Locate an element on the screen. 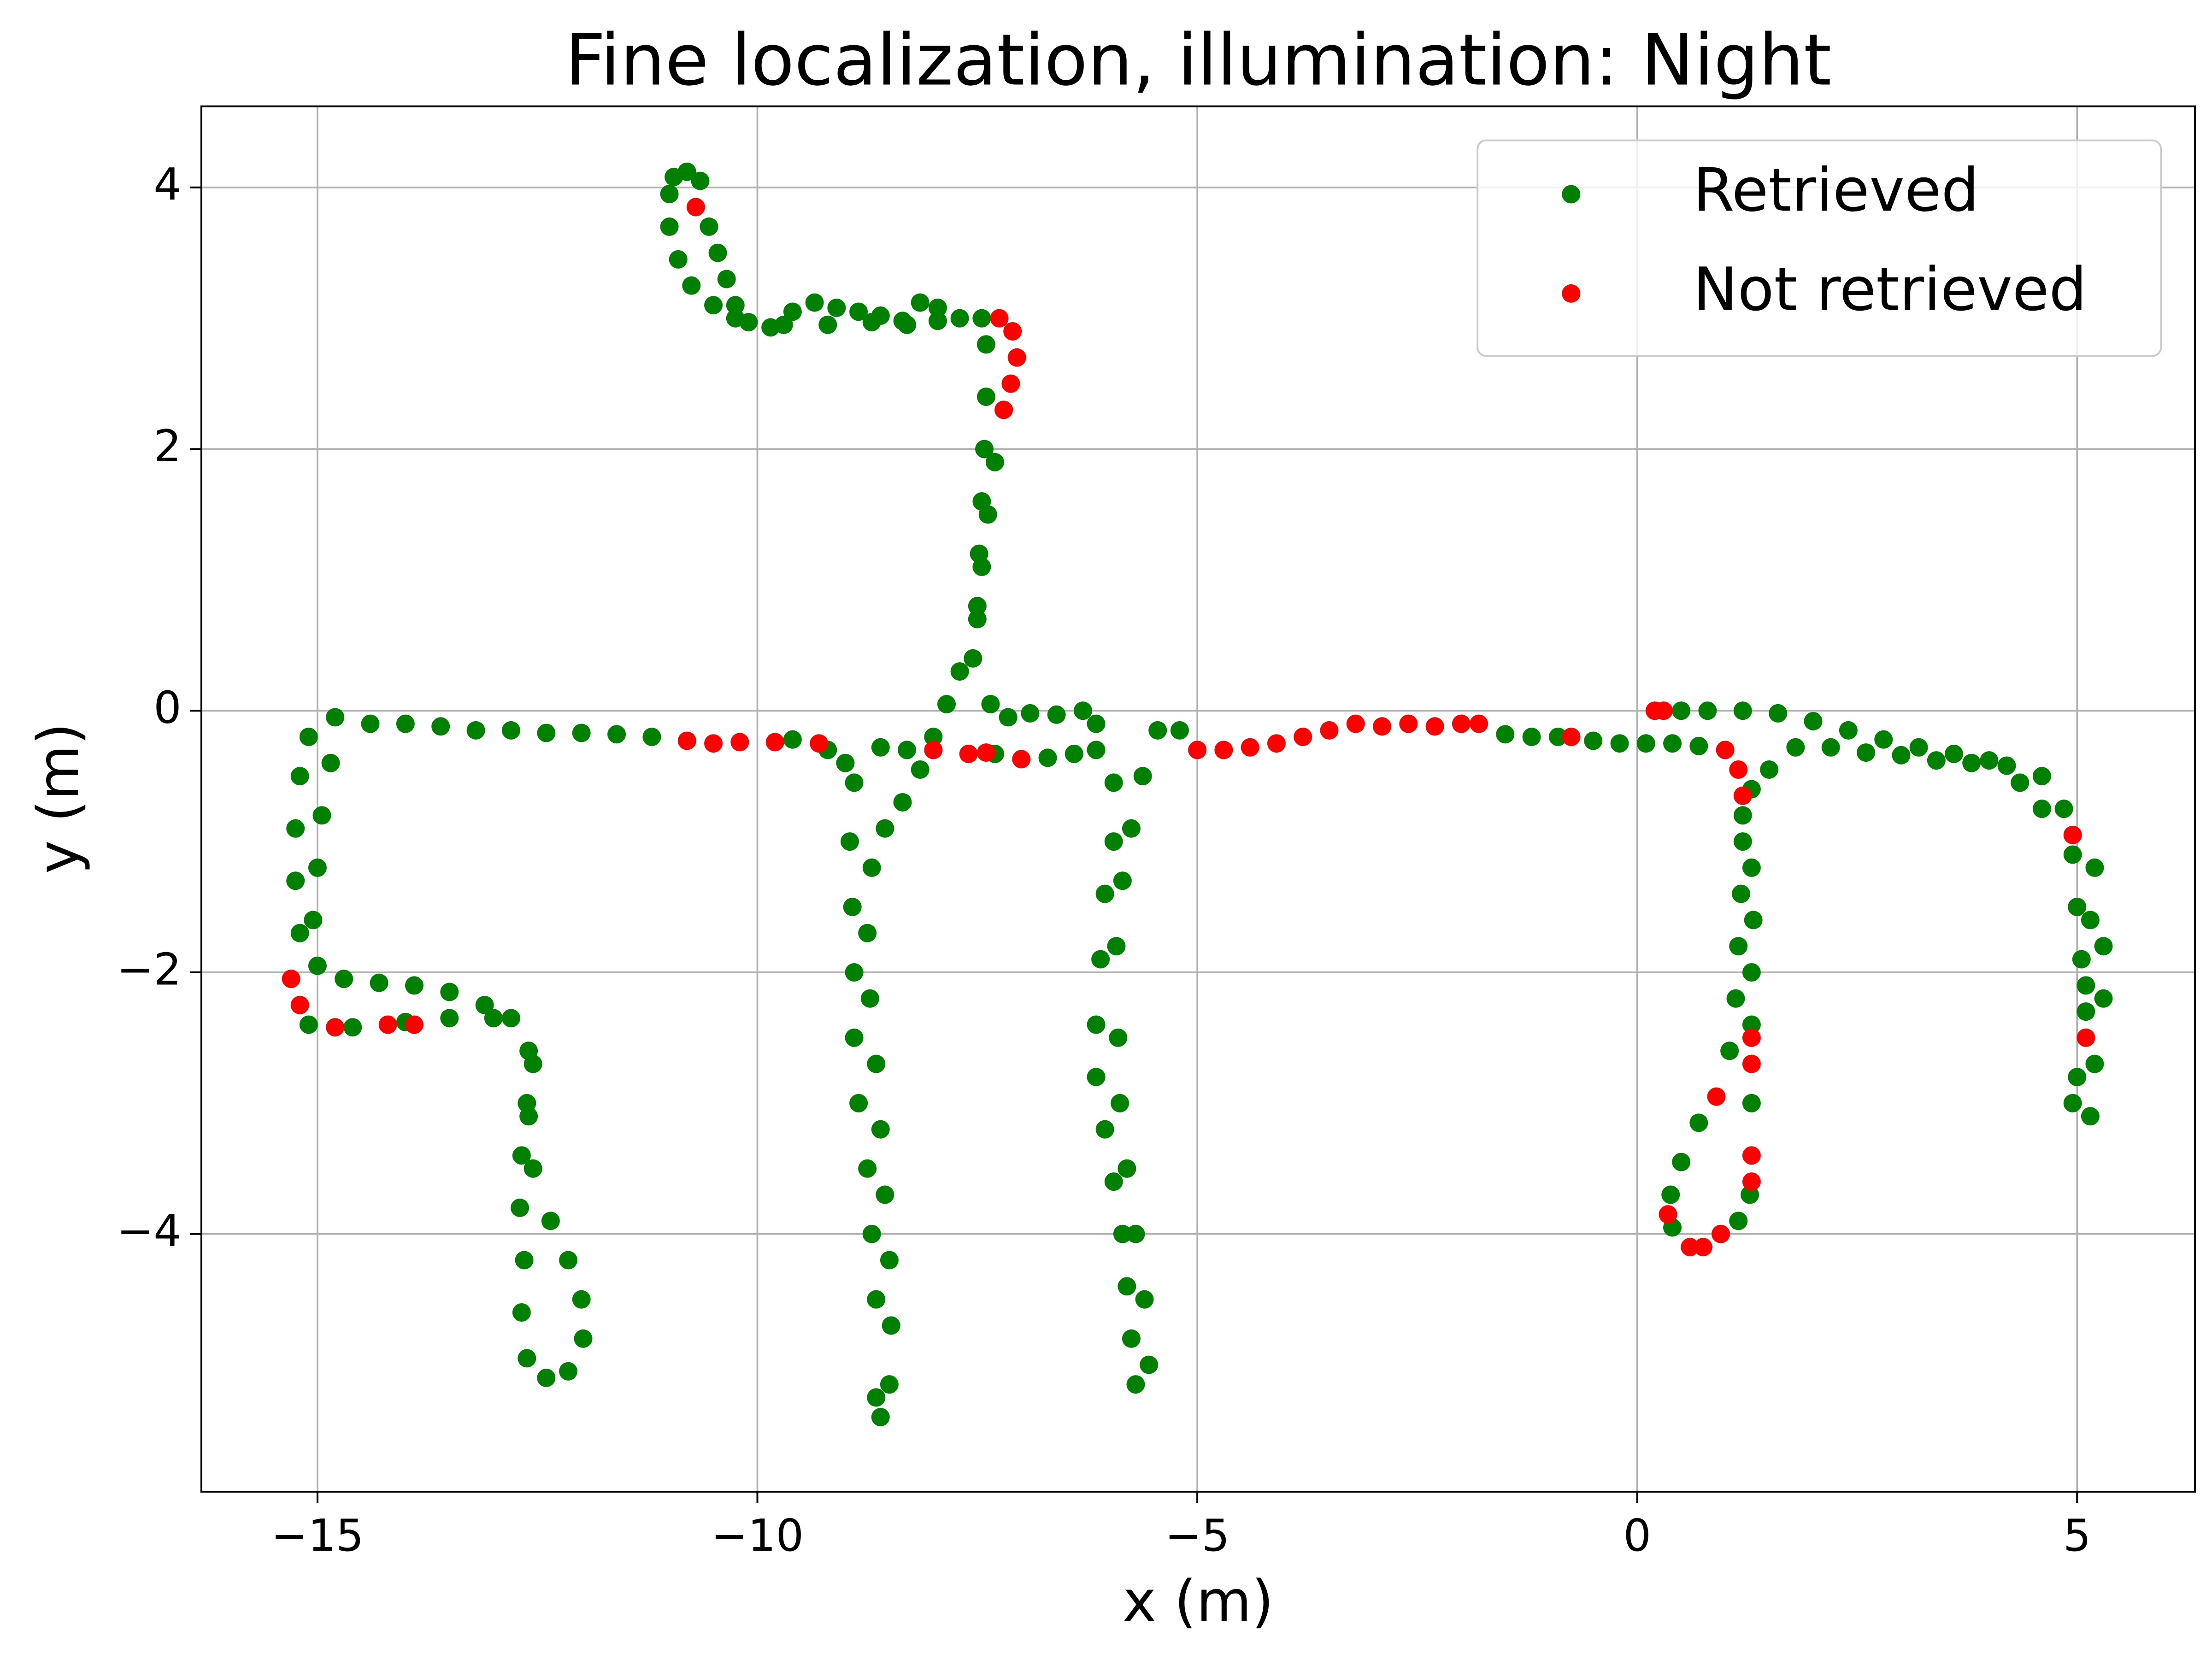 The height and width of the screenshot is (1659, 2212). y-tick-label: 2 is located at coordinates (167, 446).